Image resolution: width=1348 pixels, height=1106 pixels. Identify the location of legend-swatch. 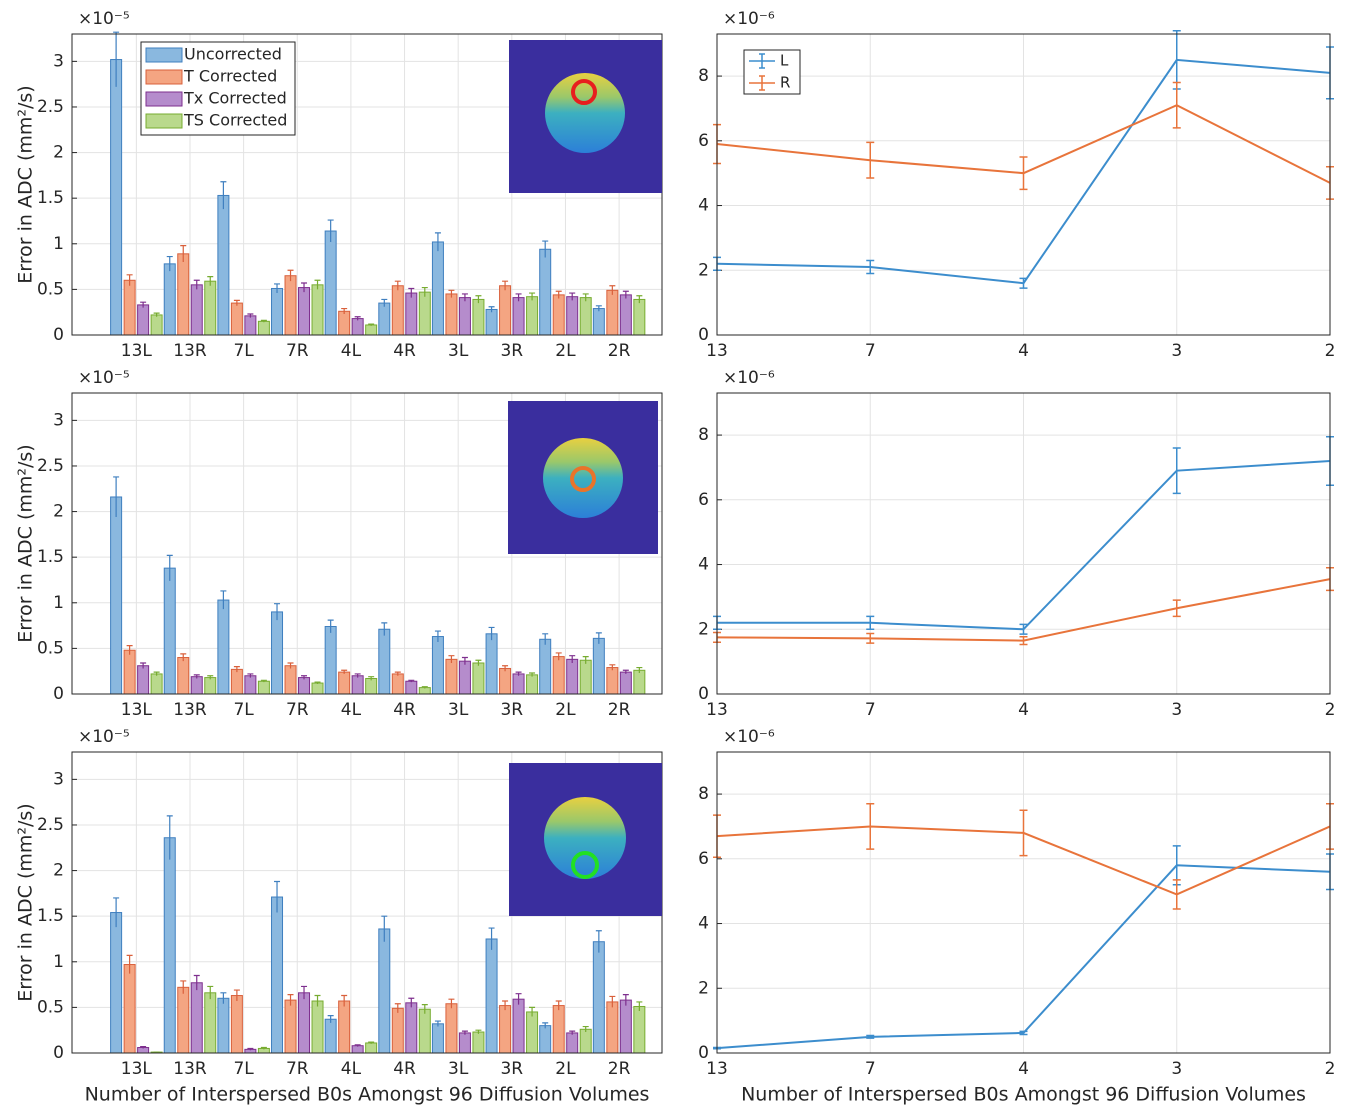
(164, 99).